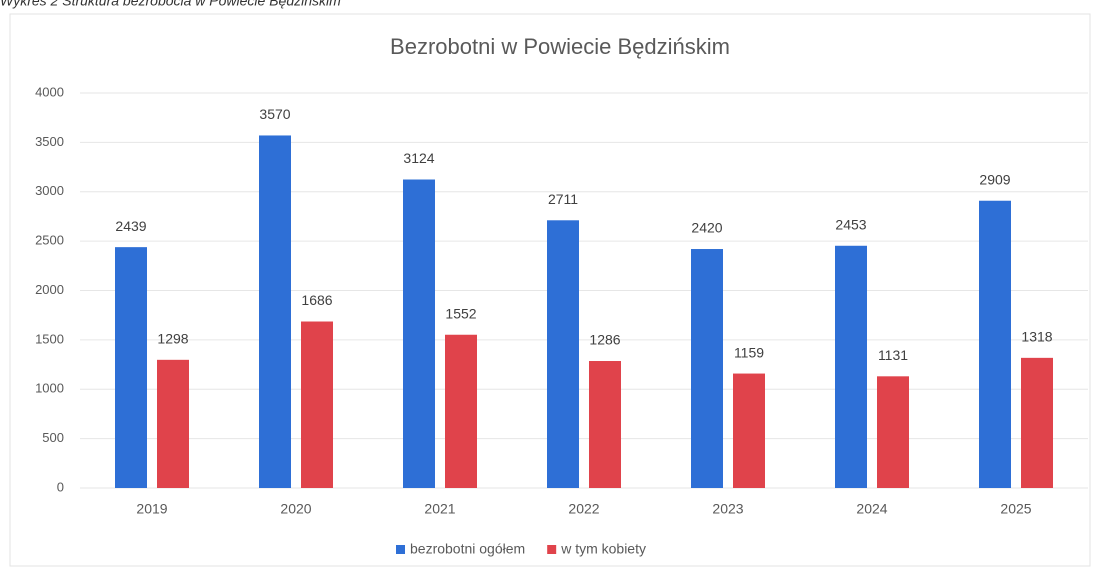  Describe the element at coordinates (49, 388) in the screenshot. I see `y-tick-label: 1000` at that location.